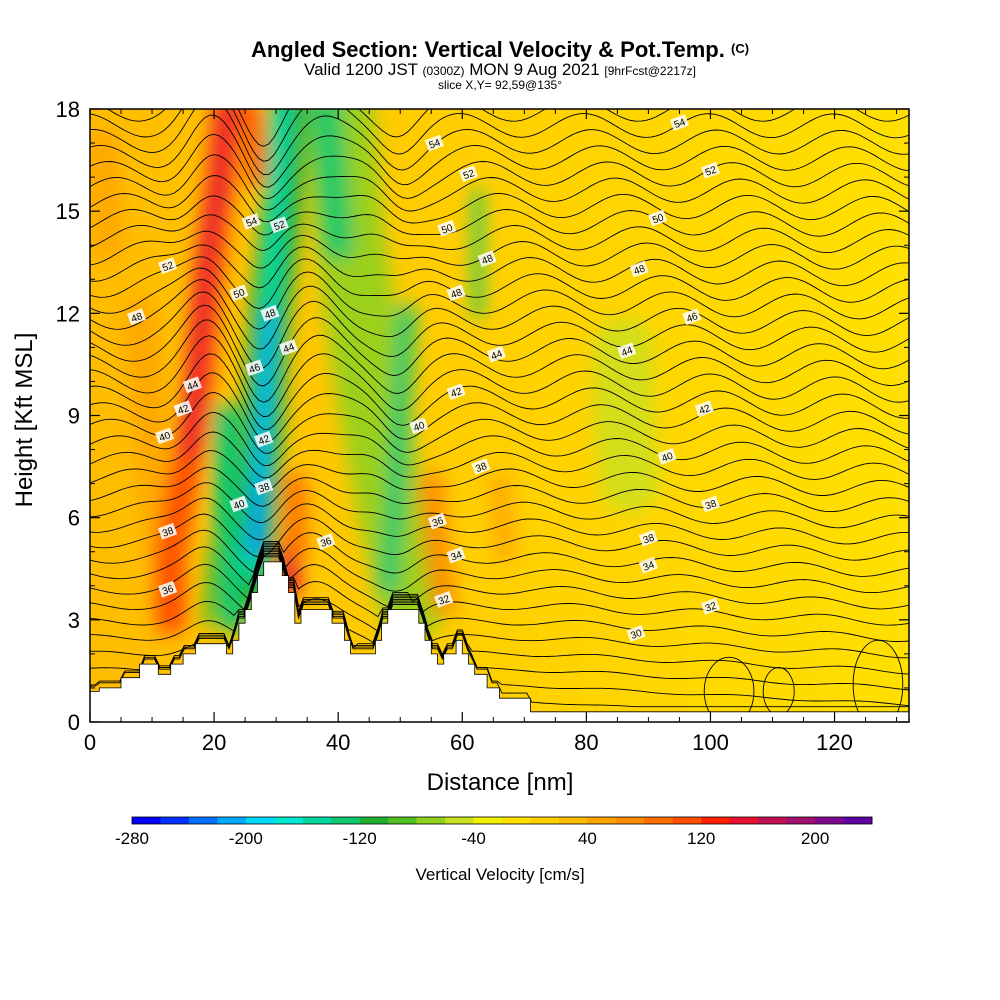 This screenshot has height=1000, width=1000. I want to click on x-tick-label: 40, so click(338, 742).